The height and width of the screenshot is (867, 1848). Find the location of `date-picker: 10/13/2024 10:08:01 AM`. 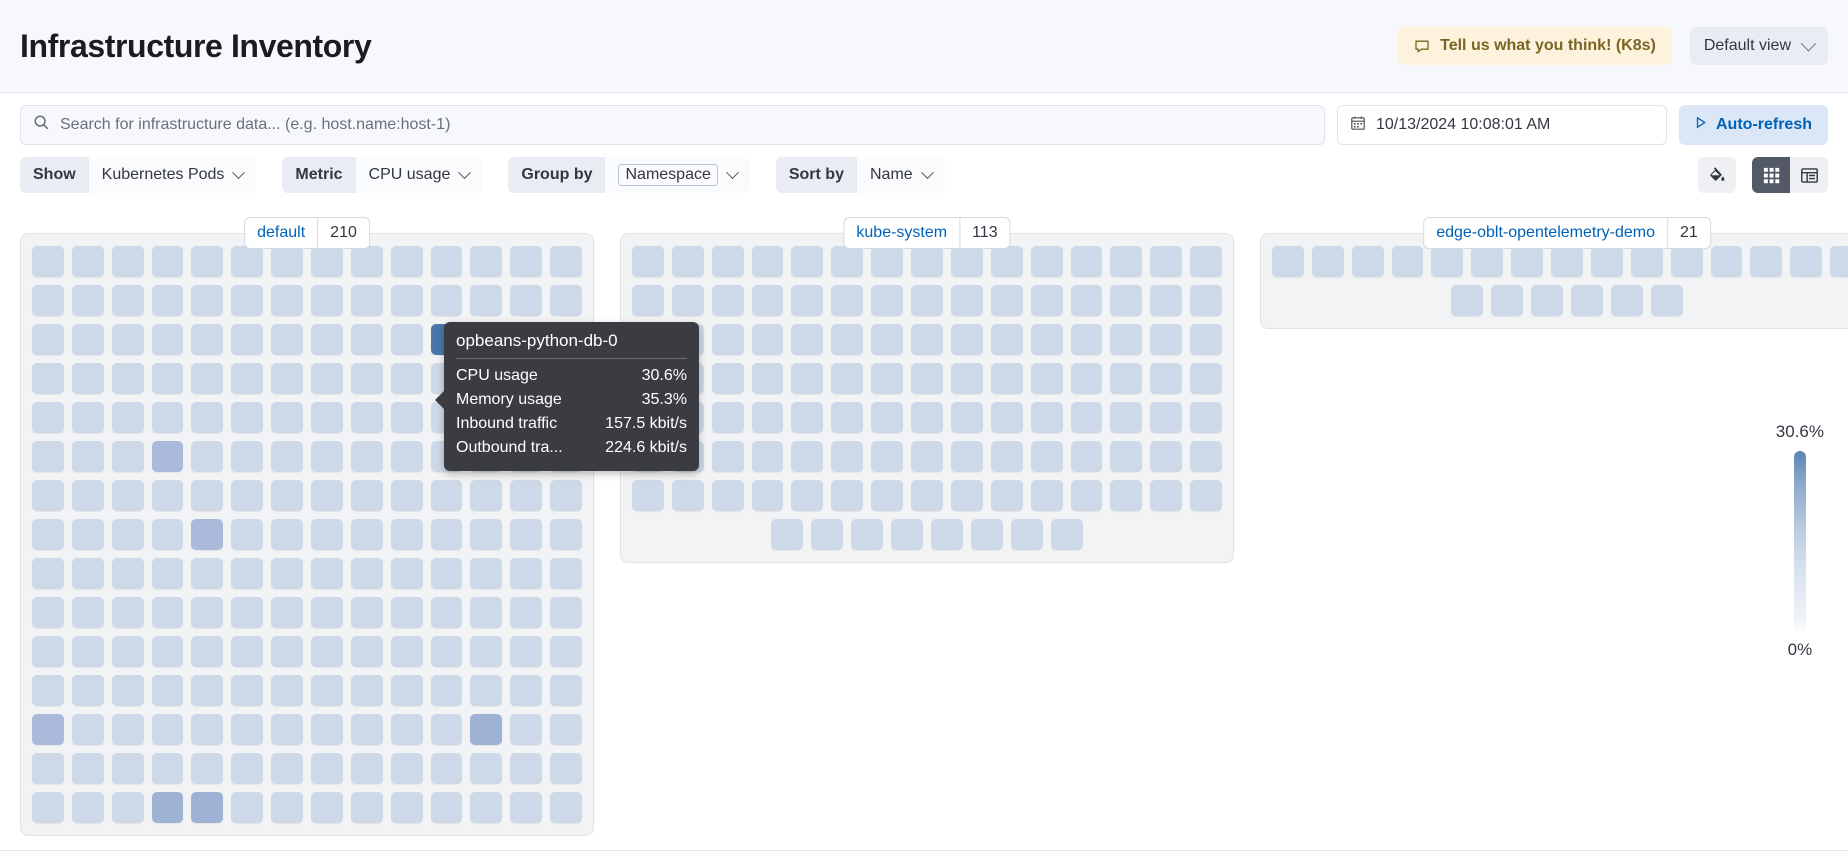

date-picker: 10/13/2024 10:08:01 AM is located at coordinates (1501, 125).